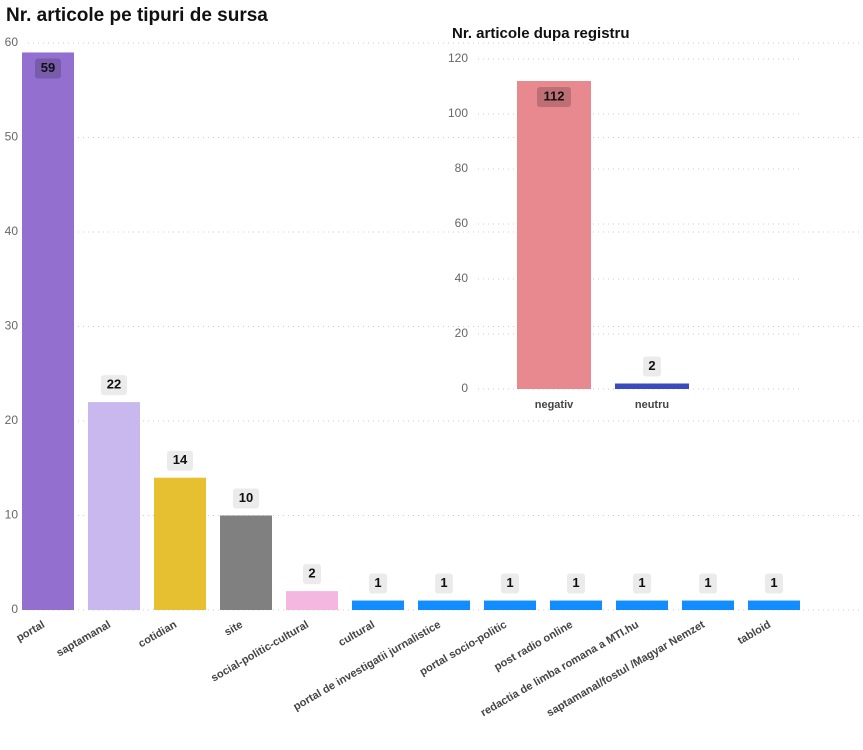  Describe the element at coordinates (357, 634) in the screenshot. I see `x-tick-label: cultural` at that location.